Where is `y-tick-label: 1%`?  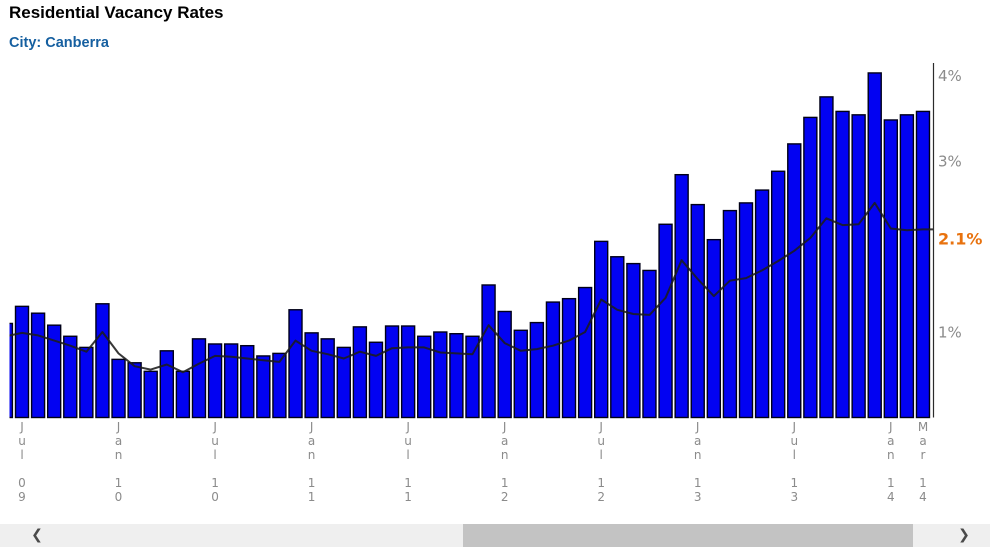
y-tick-label: 1% is located at coordinates (950, 333).